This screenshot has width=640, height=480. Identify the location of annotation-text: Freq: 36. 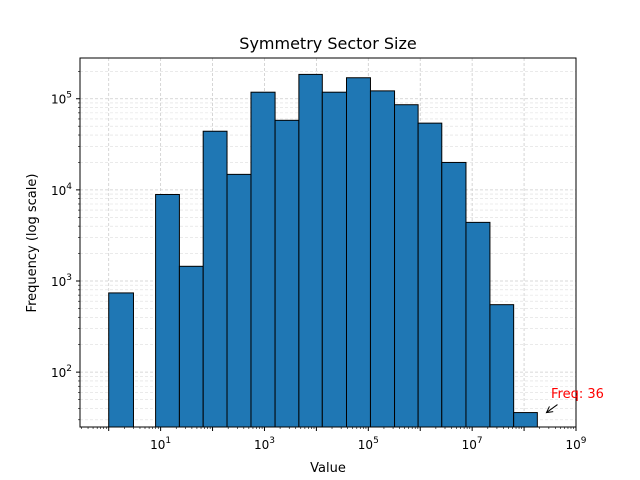
(577, 394).